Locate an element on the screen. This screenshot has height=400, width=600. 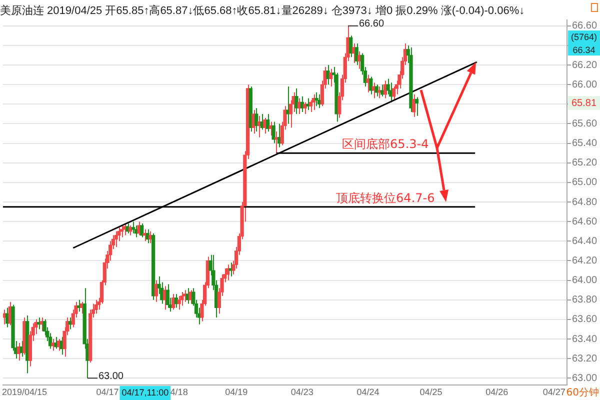
y-tick-label: 66.00 is located at coordinates (585, 84).